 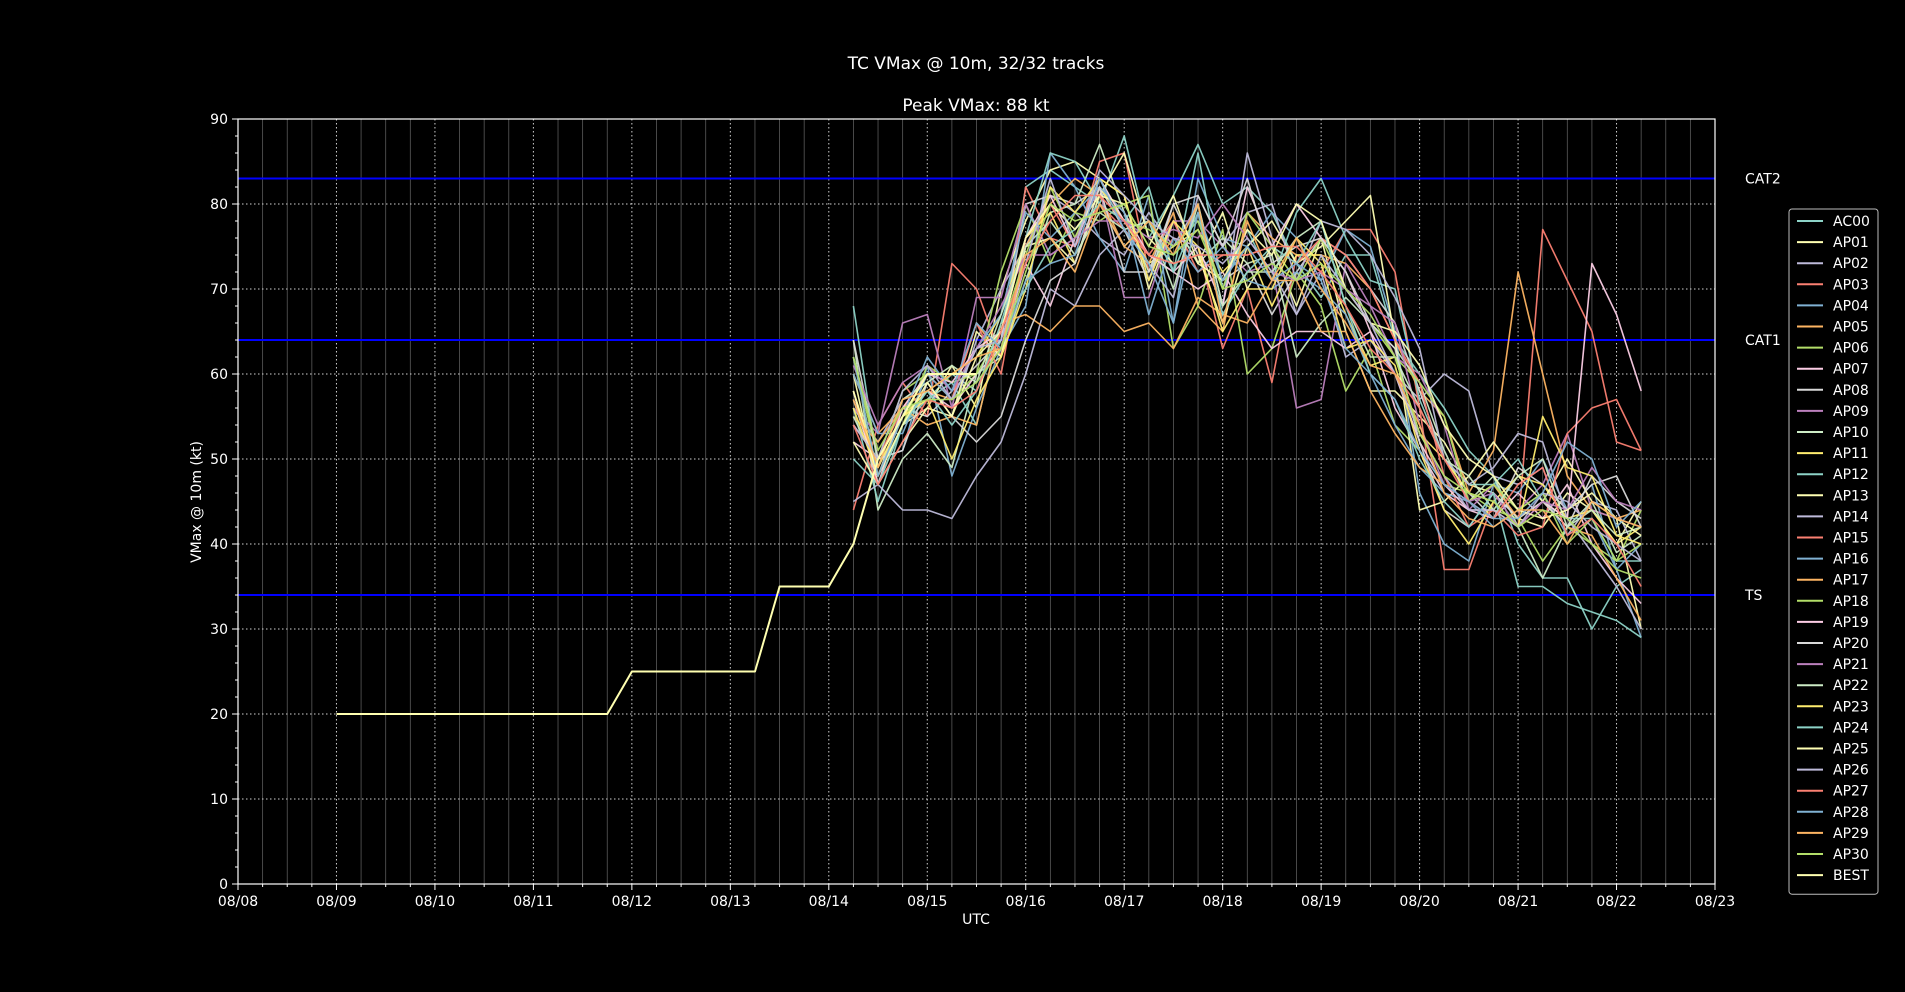 I want to click on legend-entry-ap13: AP13, so click(x=1851, y=496).